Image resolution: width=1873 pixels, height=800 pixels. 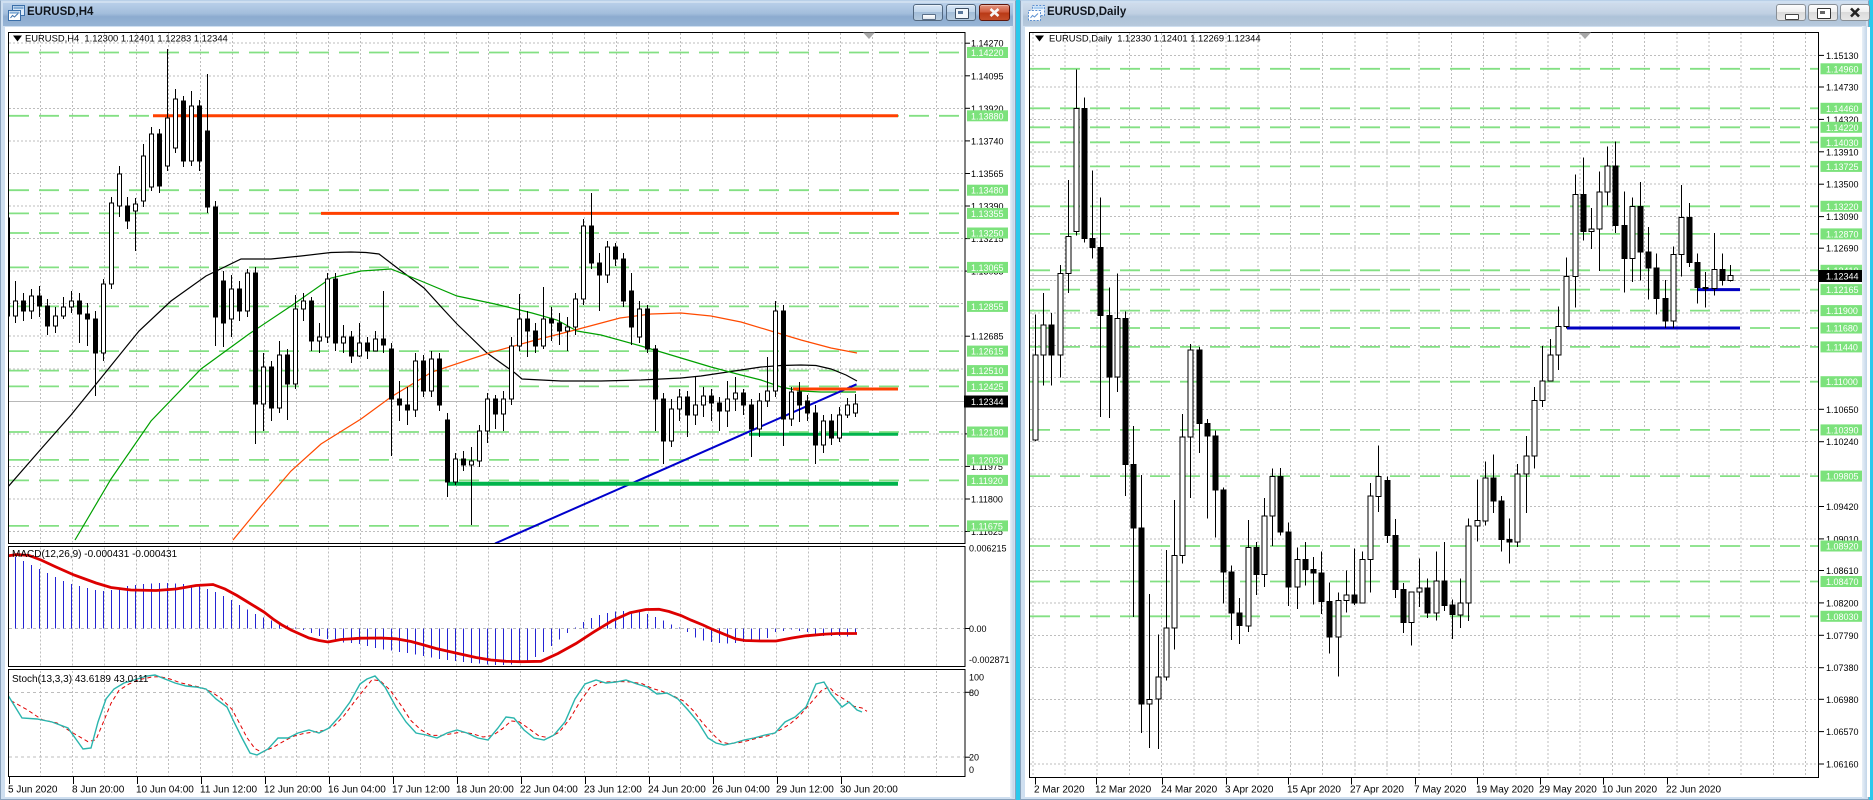 I want to click on svg-text: 1.09420, so click(x=1842, y=507).